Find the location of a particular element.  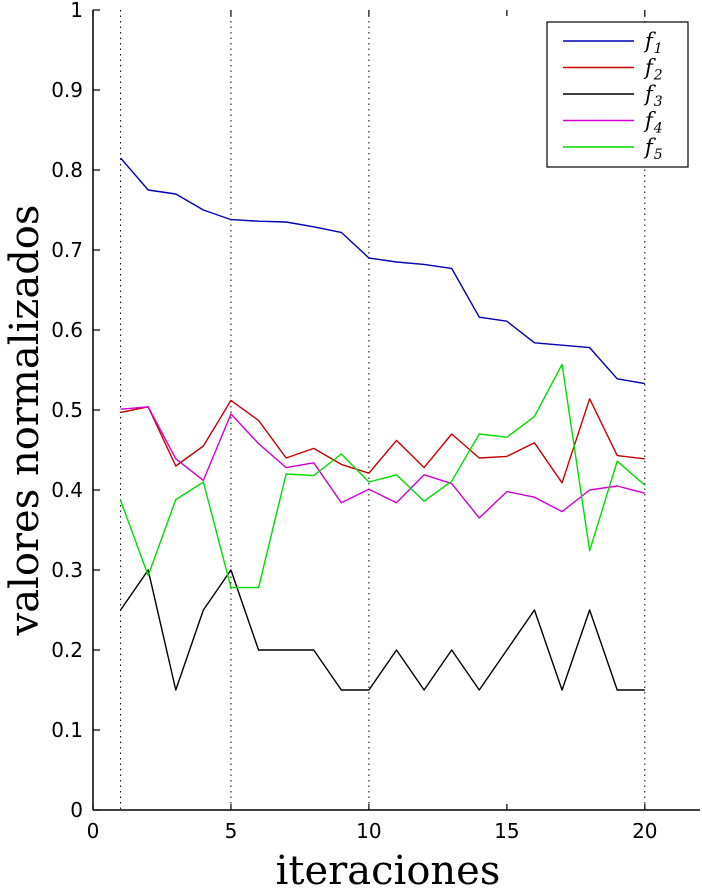

y-tick-label: 0.8 is located at coordinates (67, 170).